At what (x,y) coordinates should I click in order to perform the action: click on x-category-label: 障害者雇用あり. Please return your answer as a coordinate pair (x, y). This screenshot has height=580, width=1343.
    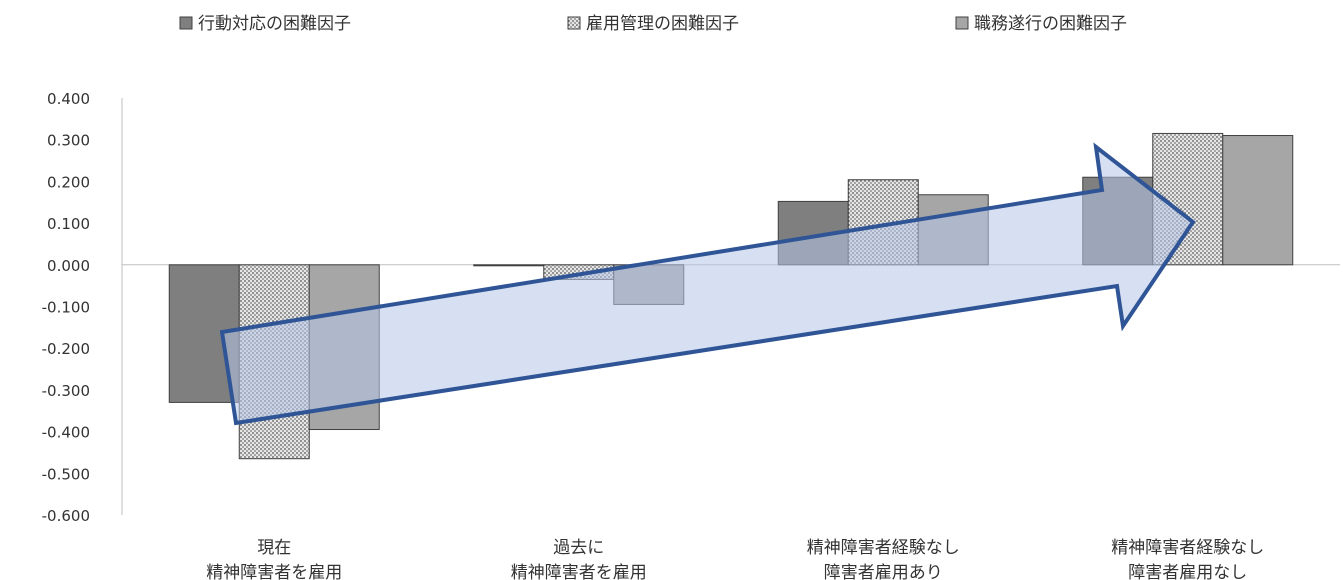
    Looking at the image, I should click on (883, 571).